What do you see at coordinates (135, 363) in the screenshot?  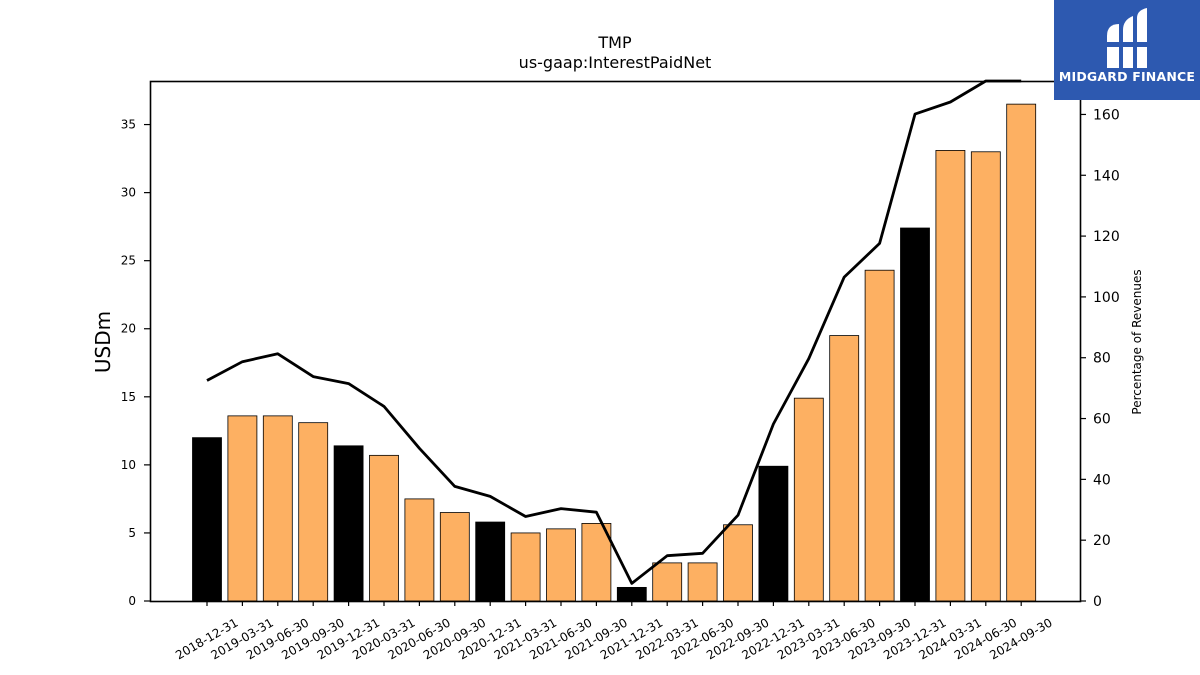 I see `left-axis: 0 5 10 15 20 25 30 35` at bounding box center [135, 363].